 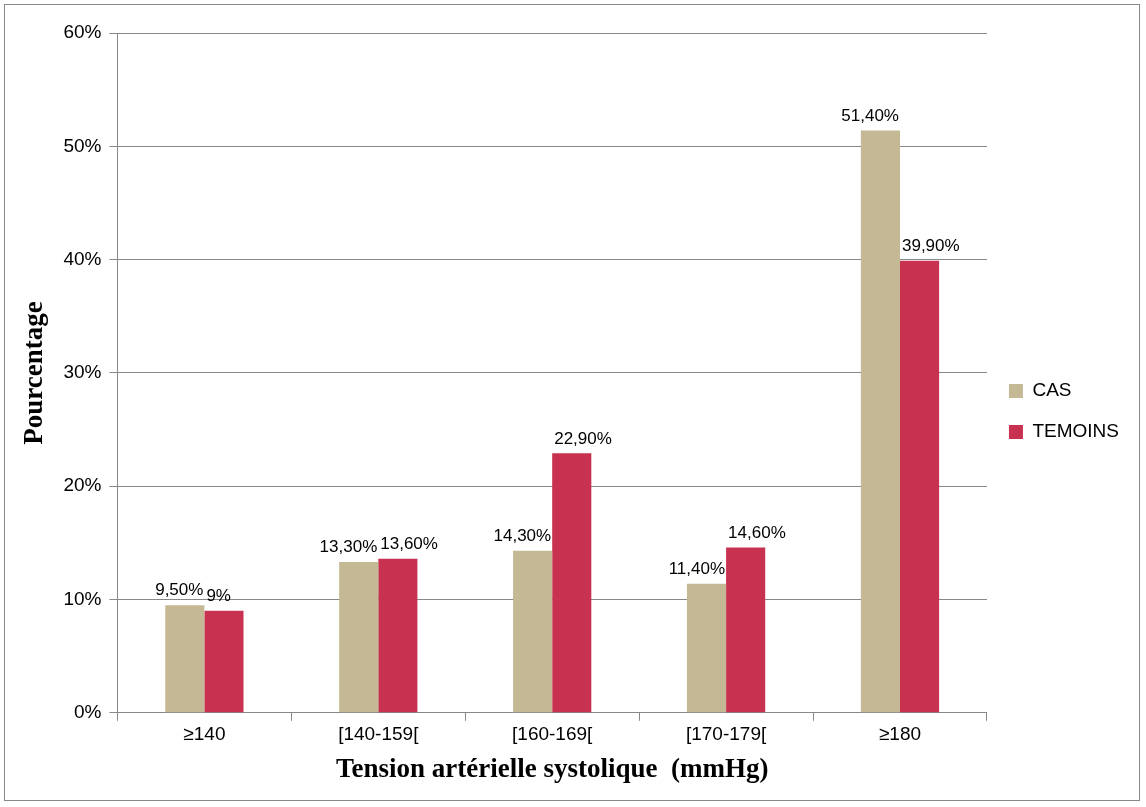 I want to click on x-tick-label: [140-159[, so click(x=379, y=734).